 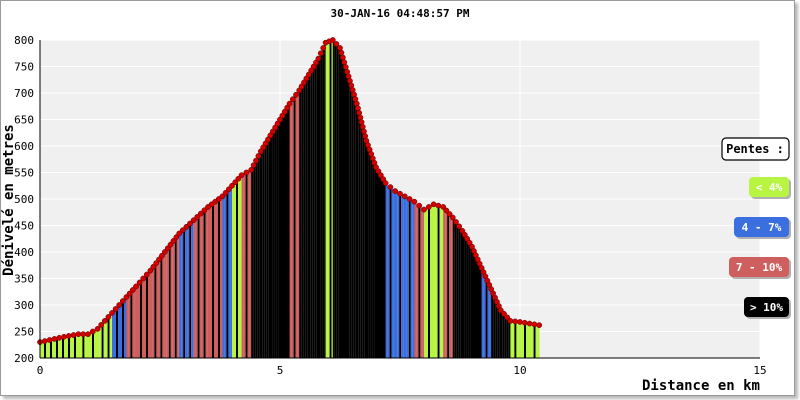 I want to click on y-tick-label: 400, so click(x=24, y=252).